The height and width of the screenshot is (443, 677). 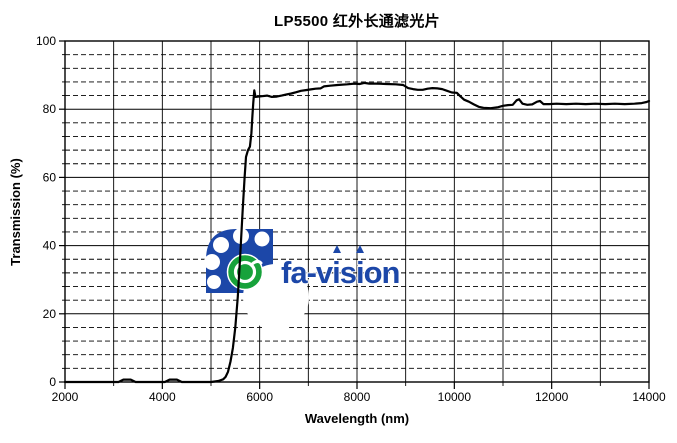 I want to click on logo-eye-spiral, so click(x=256, y=263).